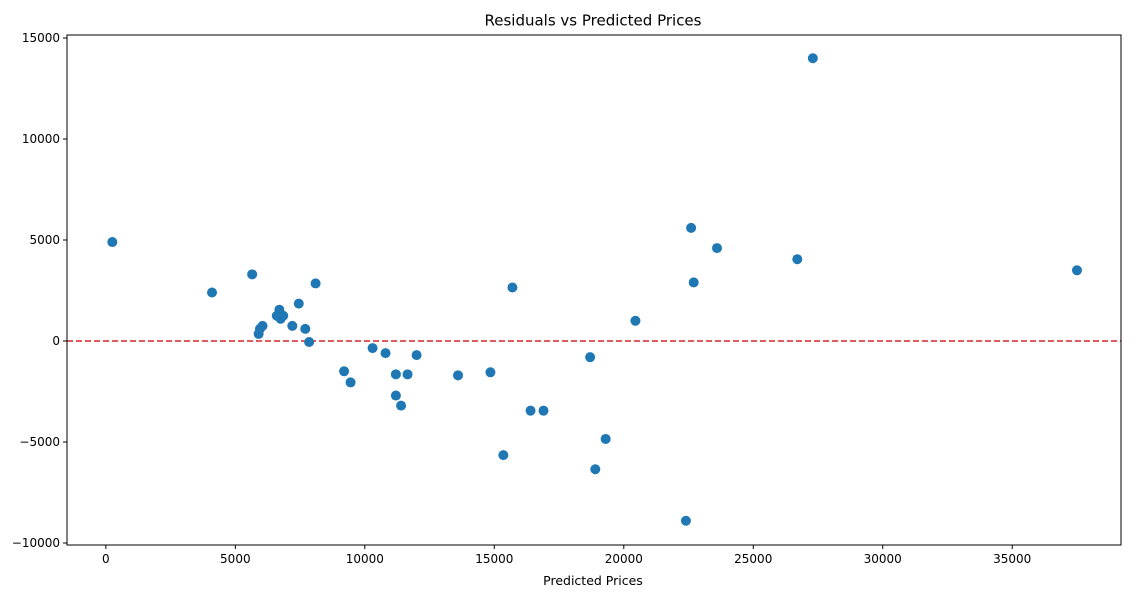 The width and height of the screenshot is (1146, 608). I want to click on y-tick-label: 0, so click(56, 341).